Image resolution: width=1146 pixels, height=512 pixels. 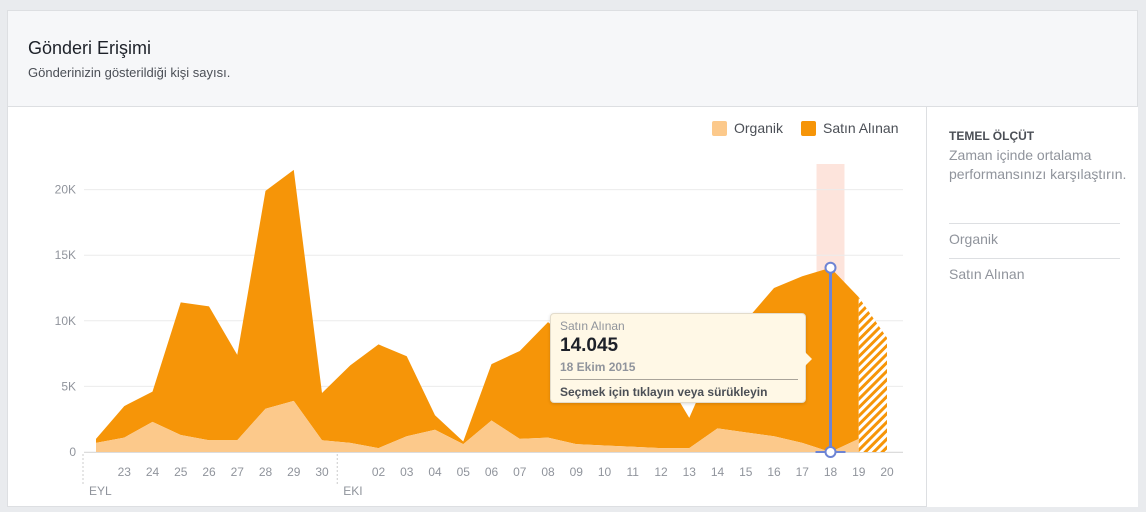 What do you see at coordinates (477, 426) in the screenshot?
I see `series-area-organic` at bounding box center [477, 426].